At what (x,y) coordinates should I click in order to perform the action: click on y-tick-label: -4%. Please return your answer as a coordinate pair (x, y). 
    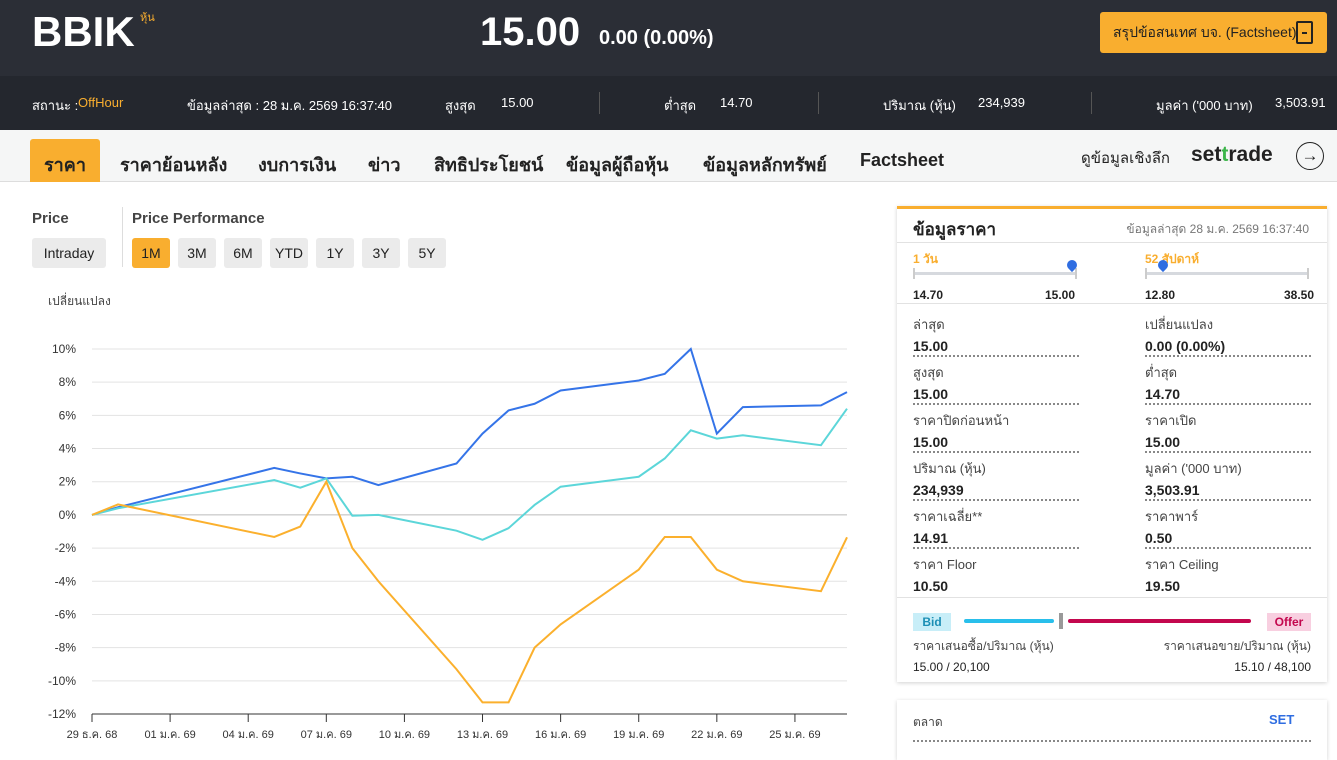
    Looking at the image, I should click on (66, 581).